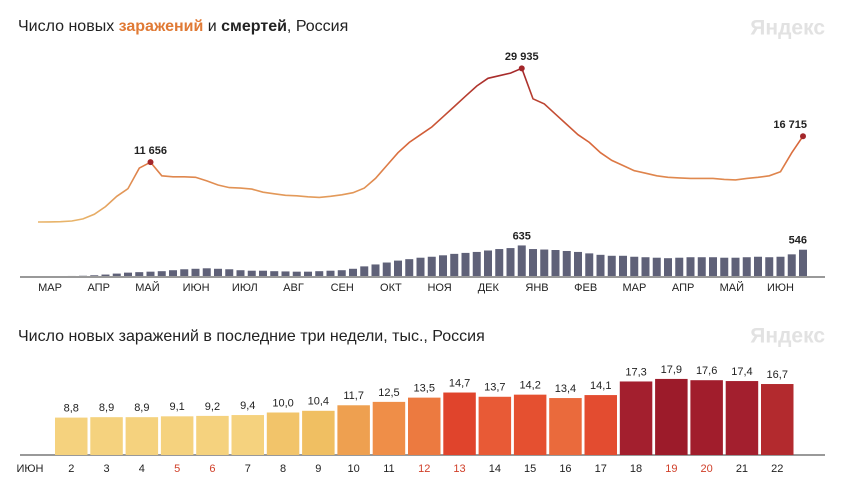 Image resolution: width=842 pixels, height=496 pixels. Describe the element at coordinates (147, 287) in the screenshot. I see `x-tick-label: МАЙ` at that location.